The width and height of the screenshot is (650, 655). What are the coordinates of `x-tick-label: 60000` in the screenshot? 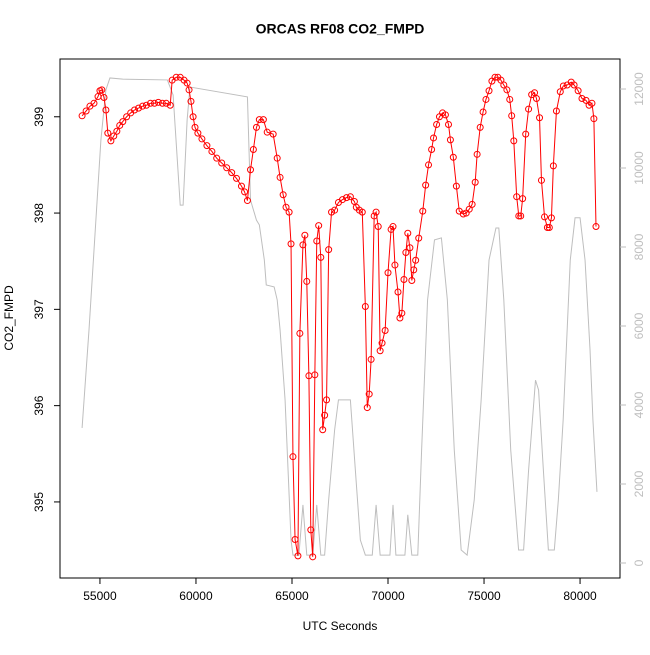 It's located at (196, 596).